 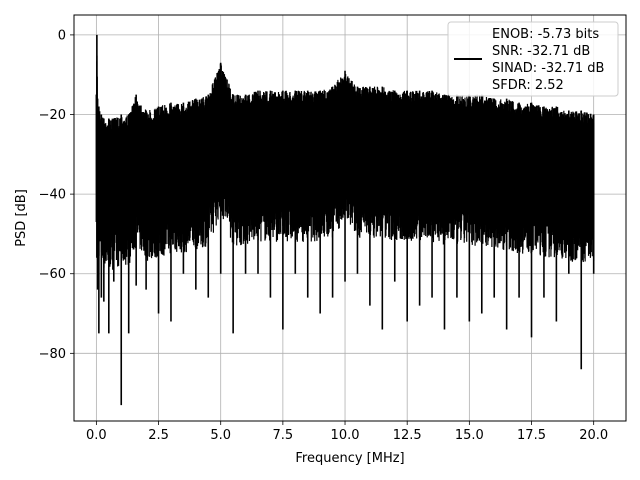 What do you see at coordinates (407, 435) in the screenshot?
I see `x-tick-label: 12.5` at bounding box center [407, 435].